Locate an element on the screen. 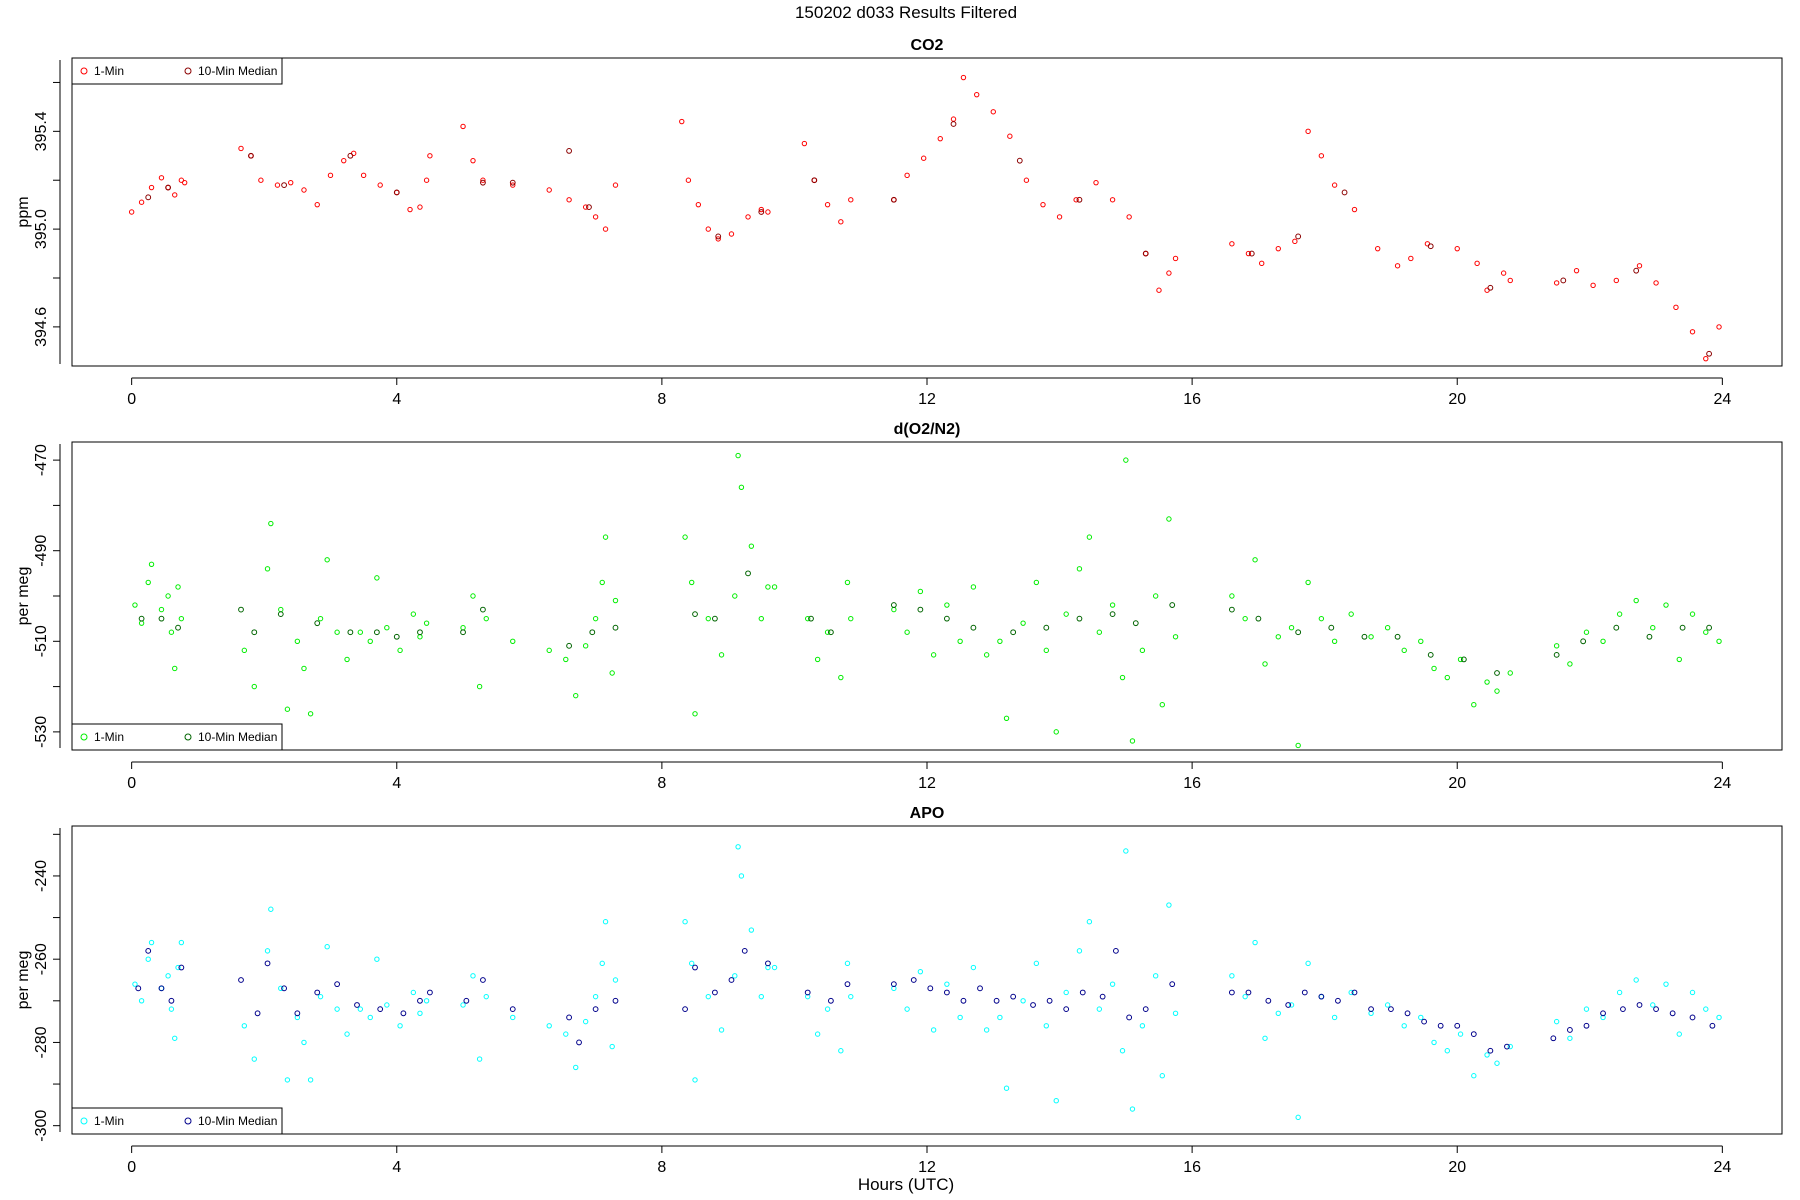 Image resolution: width=1800 pixels, height=1200 pixels. y-tick-label: 395.0 is located at coordinates (41, 229).